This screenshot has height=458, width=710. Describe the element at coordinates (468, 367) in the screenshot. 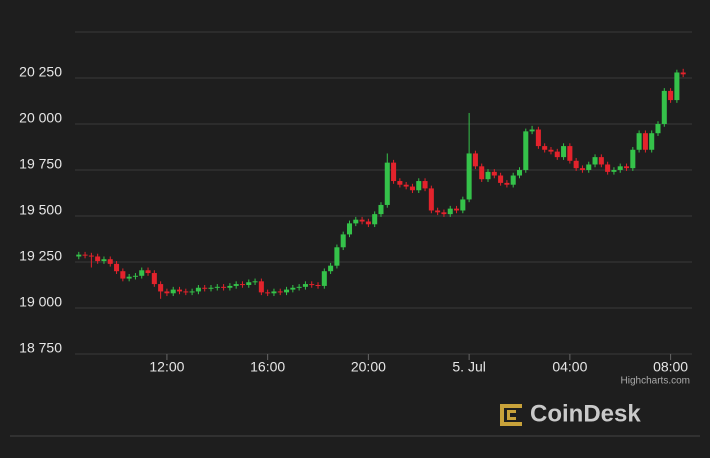

I see `x-tick-label: 5. Jul` at that location.